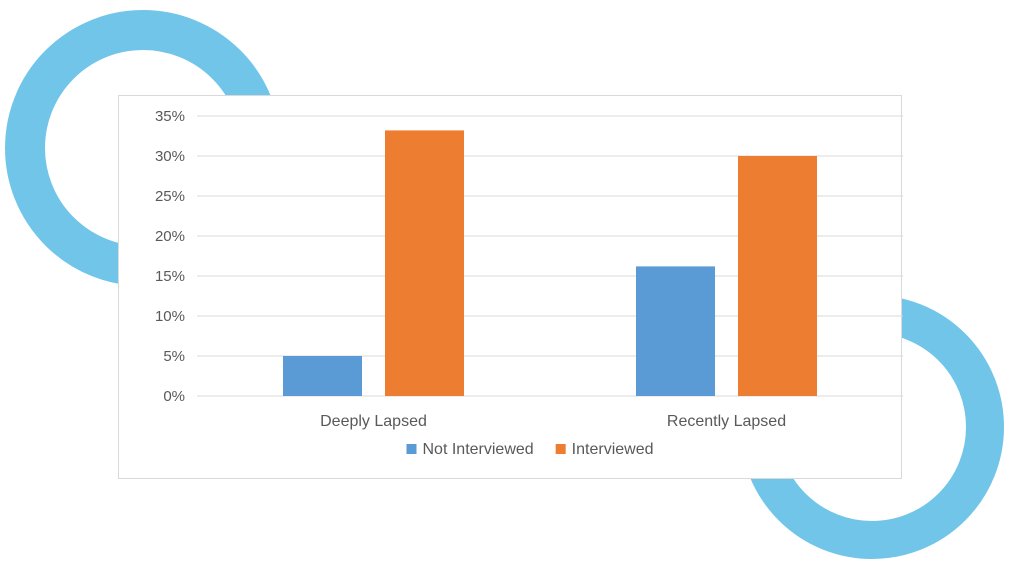  Describe the element at coordinates (478, 449) in the screenshot. I see `legend-label: Not Interviewed` at that location.